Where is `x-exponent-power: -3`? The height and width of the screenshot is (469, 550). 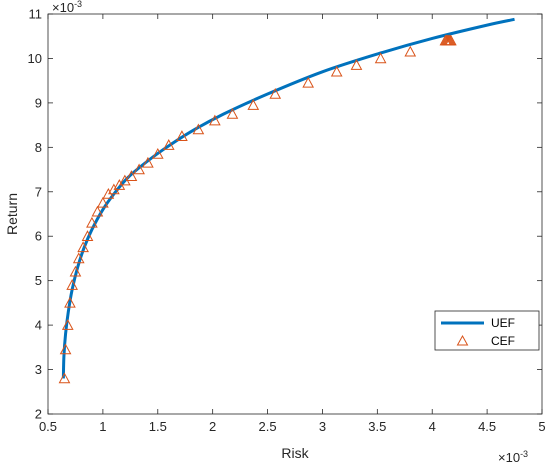
x-exponent-power: -3 is located at coordinates (524, 454).